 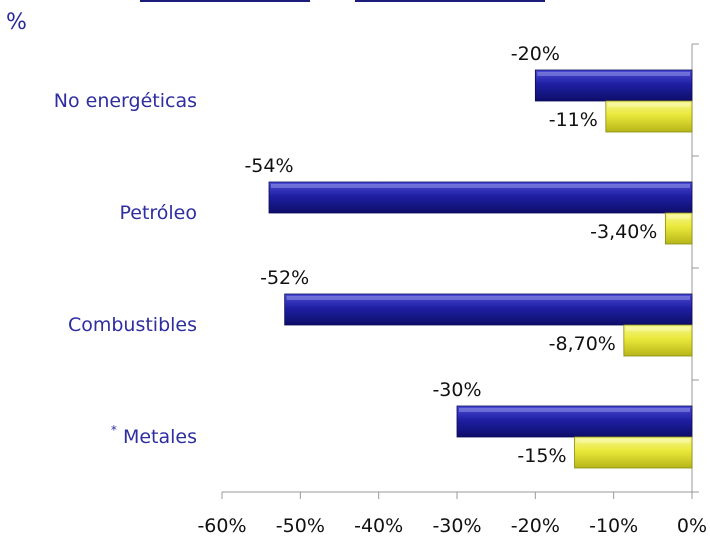 I want to click on category-label: Combustibles, so click(x=132, y=325).